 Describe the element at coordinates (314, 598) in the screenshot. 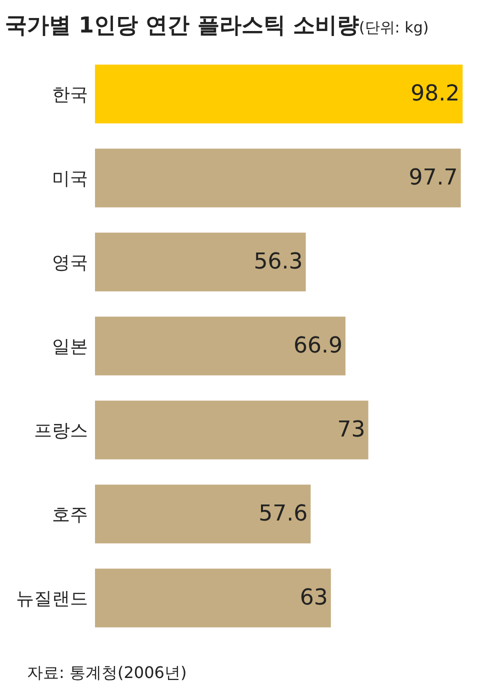

I see `data-label: 63` at that location.